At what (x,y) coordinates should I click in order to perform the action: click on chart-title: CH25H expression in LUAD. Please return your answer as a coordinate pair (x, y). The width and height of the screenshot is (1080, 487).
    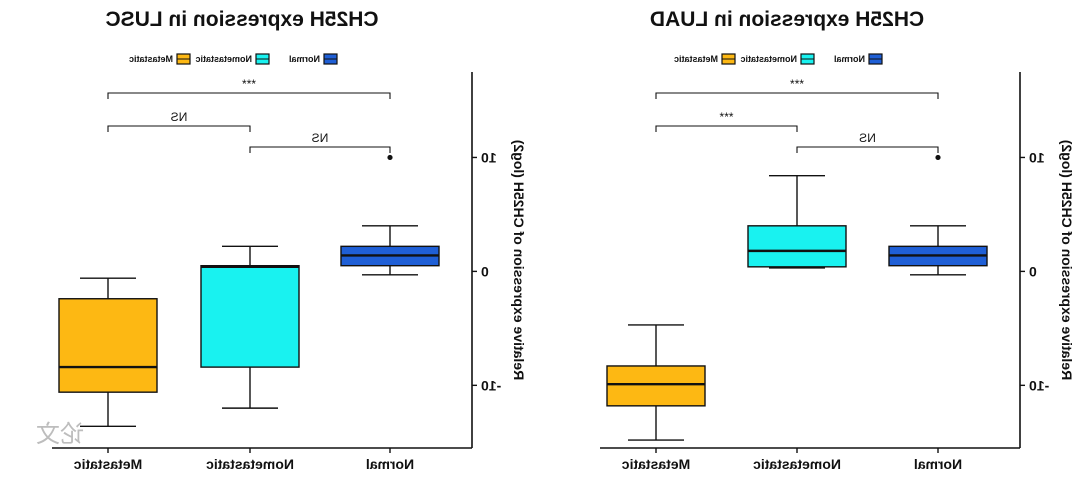
    Looking at the image, I should click on (787, 19).